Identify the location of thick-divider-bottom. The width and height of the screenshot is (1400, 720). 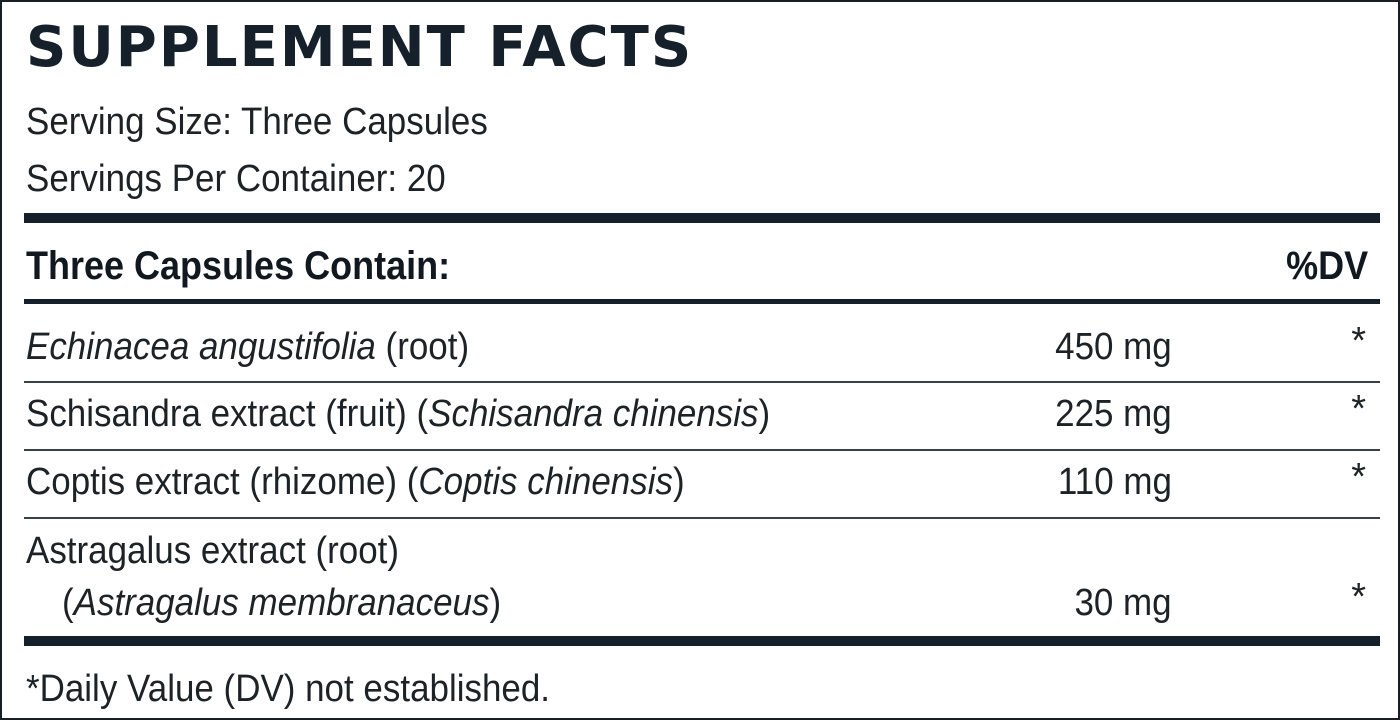
(702, 641).